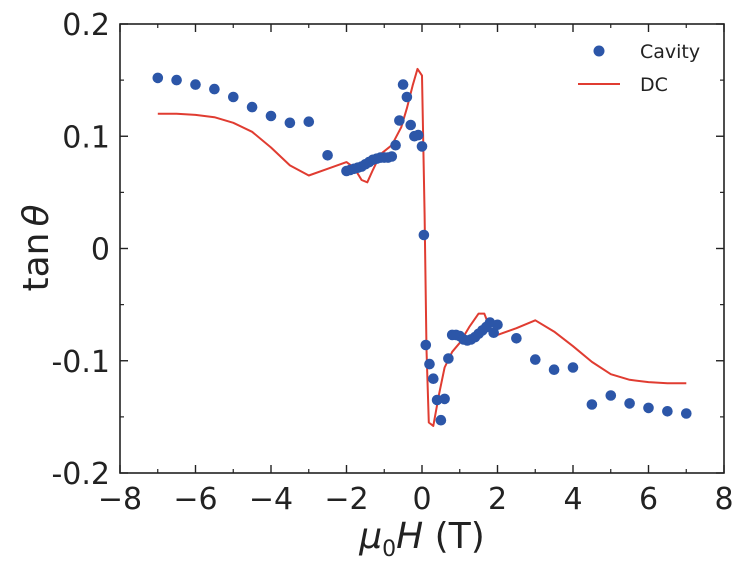 The width and height of the screenshot is (747, 564). I want to click on y-tick-label: 0.1, so click(86, 137).